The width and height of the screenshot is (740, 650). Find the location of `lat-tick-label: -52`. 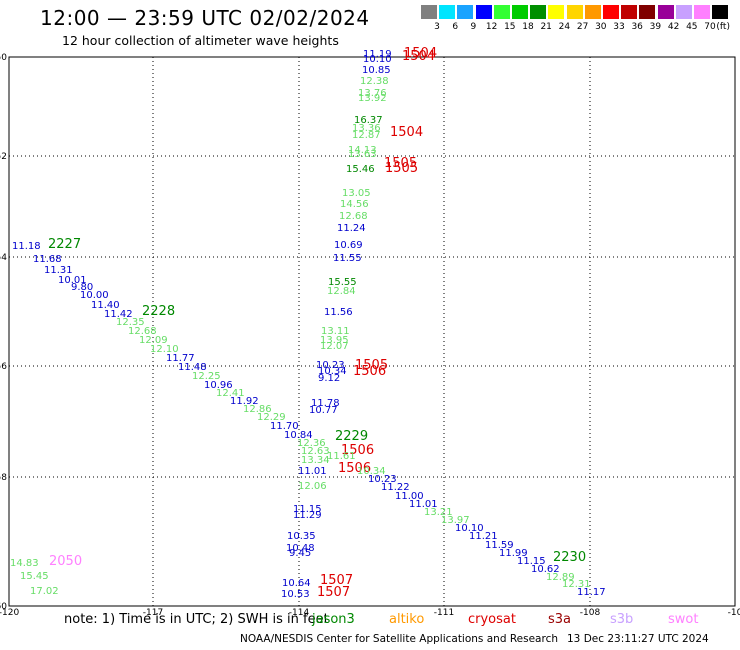

lat-tick-label: -52 is located at coordinates (3, 157).